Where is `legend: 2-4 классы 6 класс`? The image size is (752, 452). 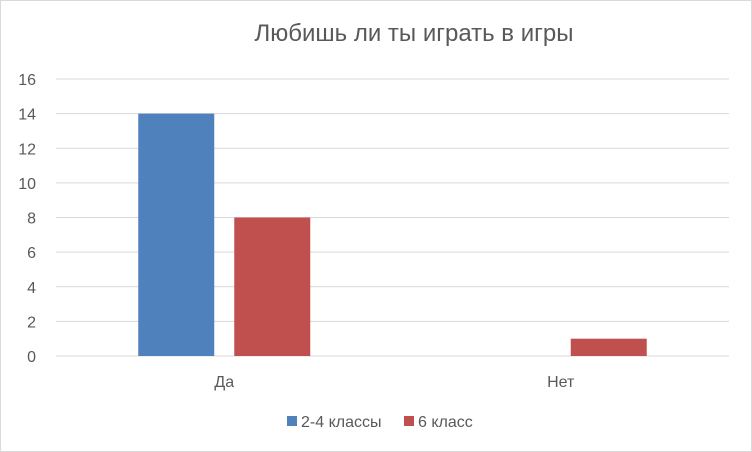 legend: 2-4 классы 6 класс is located at coordinates (380, 422).